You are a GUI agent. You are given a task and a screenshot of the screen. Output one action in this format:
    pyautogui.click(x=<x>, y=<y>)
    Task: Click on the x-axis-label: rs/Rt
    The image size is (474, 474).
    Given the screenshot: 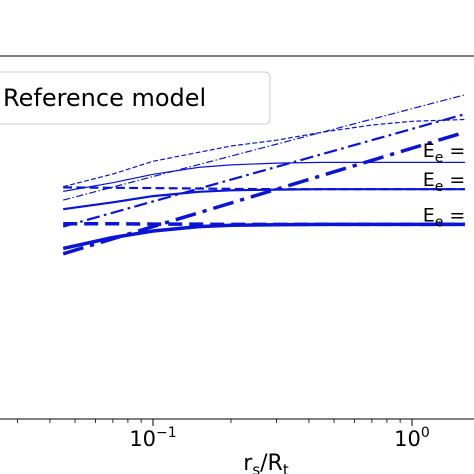 What is the action you would take?
    pyautogui.click(x=266, y=462)
    